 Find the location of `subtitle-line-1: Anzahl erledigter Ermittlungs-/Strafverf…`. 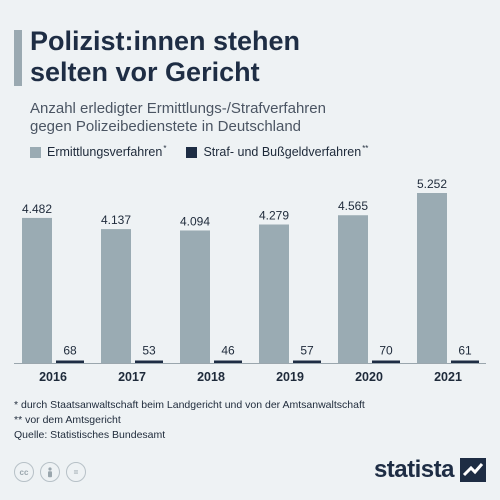

subtitle-line-1: Anzahl erledigter Ermittlungs-/Strafverf… is located at coordinates (178, 108).